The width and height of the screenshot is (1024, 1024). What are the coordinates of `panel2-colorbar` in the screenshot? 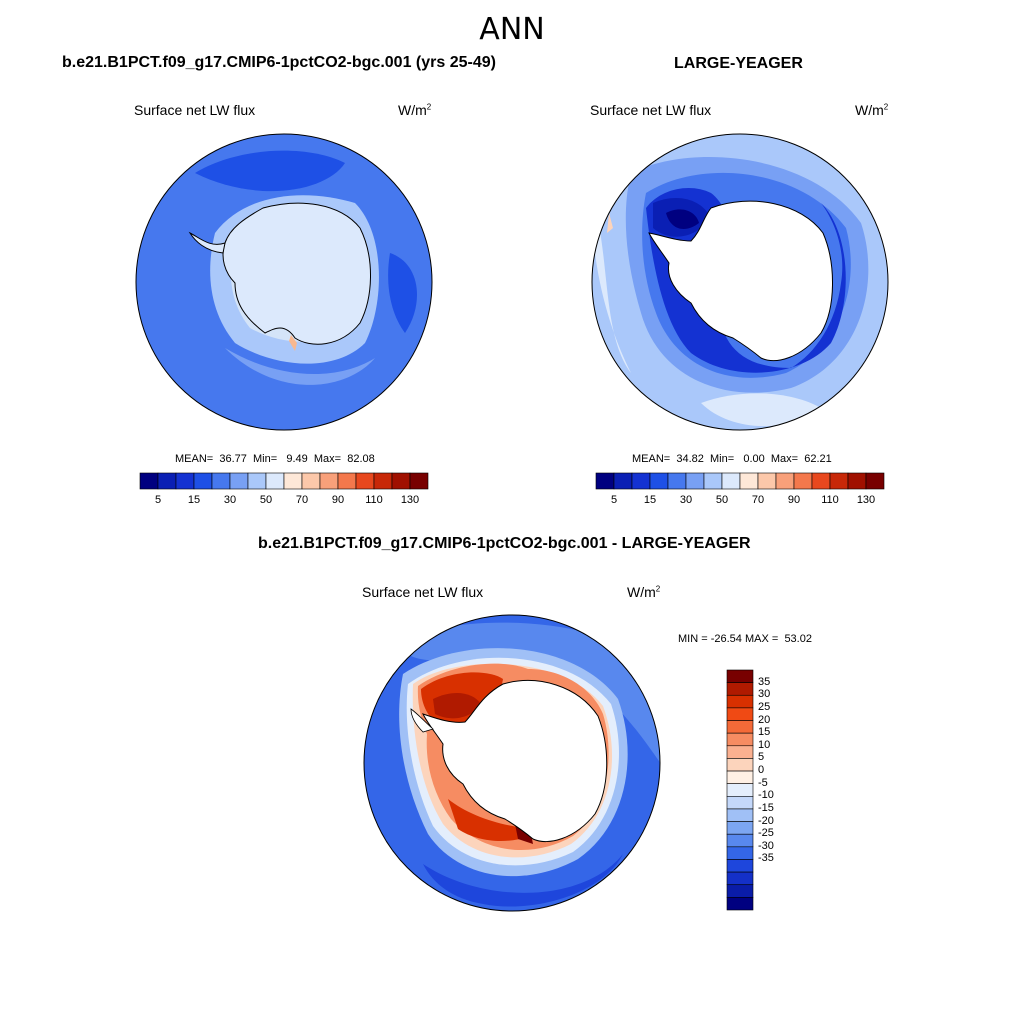 It's located at (740, 481).